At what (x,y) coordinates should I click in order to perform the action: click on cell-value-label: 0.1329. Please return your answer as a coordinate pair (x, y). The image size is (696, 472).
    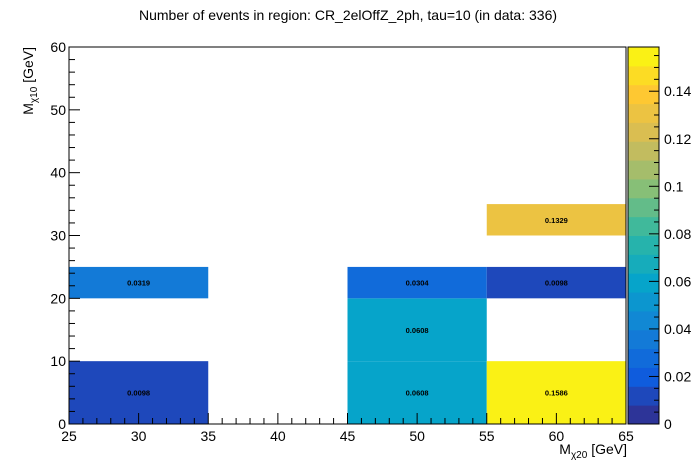
    Looking at the image, I should click on (556, 220).